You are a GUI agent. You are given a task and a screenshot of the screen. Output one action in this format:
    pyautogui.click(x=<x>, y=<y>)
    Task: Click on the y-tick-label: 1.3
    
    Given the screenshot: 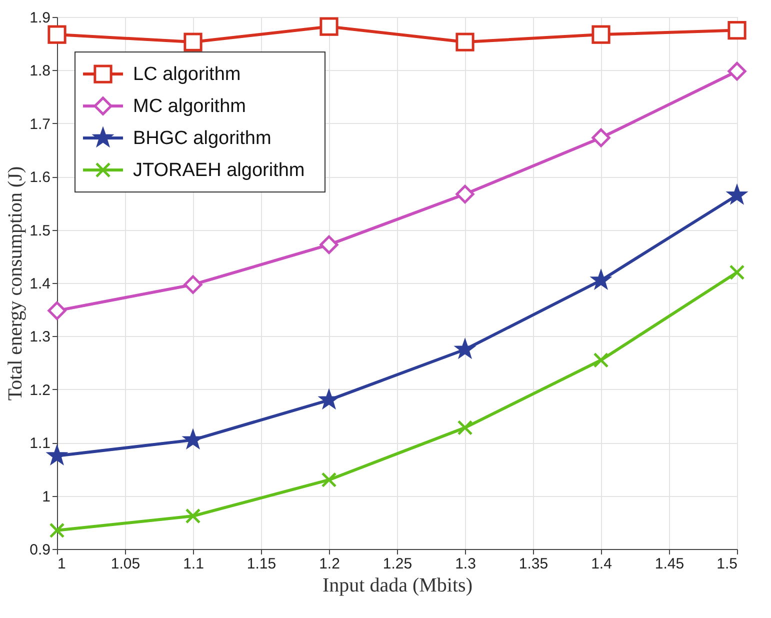 What is the action you would take?
    pyautogui.click(x=40, y=337)
    